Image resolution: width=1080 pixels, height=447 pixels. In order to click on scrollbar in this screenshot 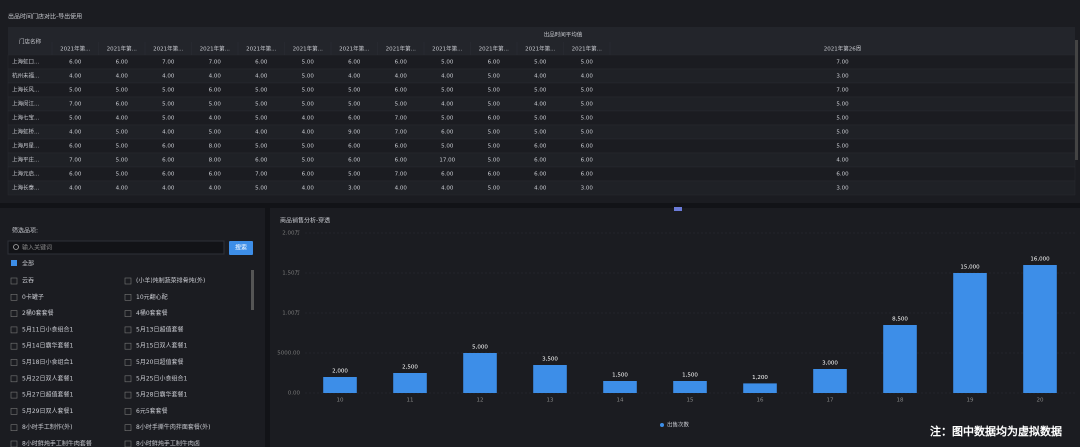, I will do `click(252, 290)`.